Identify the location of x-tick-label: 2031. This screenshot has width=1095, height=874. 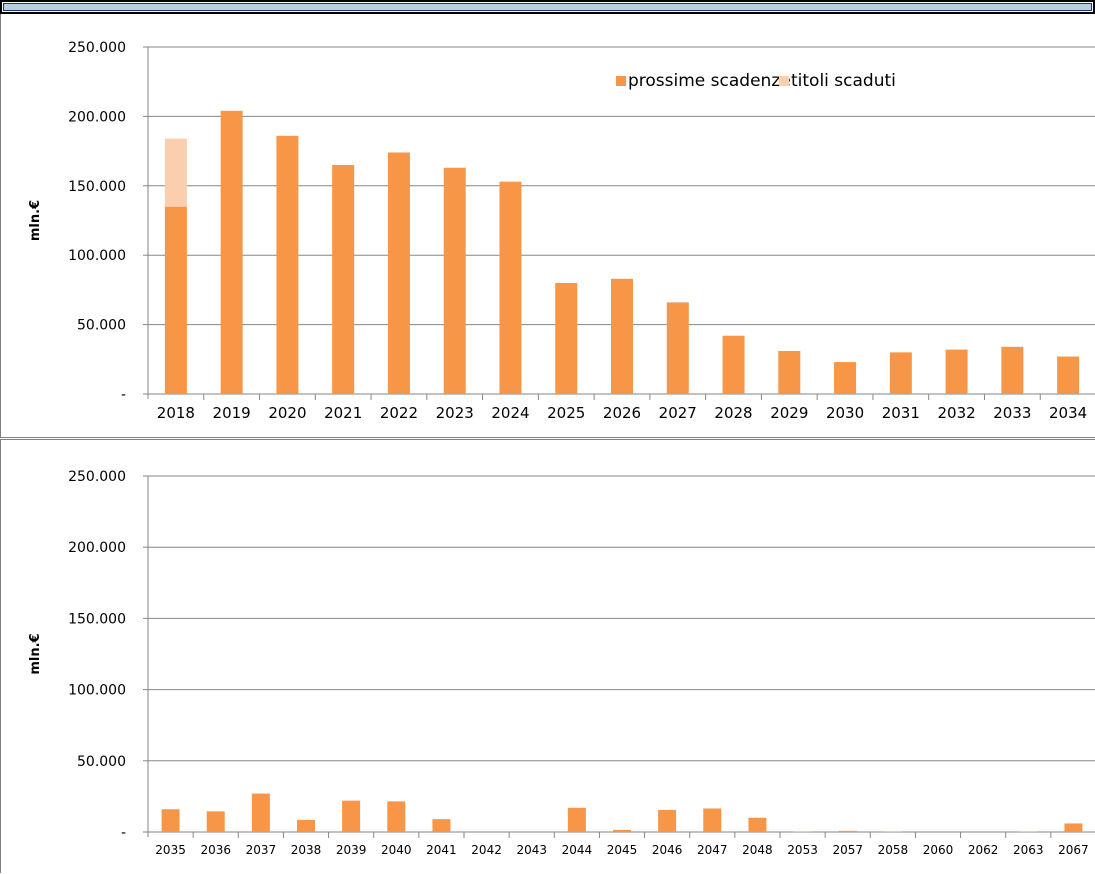
(901, 413).